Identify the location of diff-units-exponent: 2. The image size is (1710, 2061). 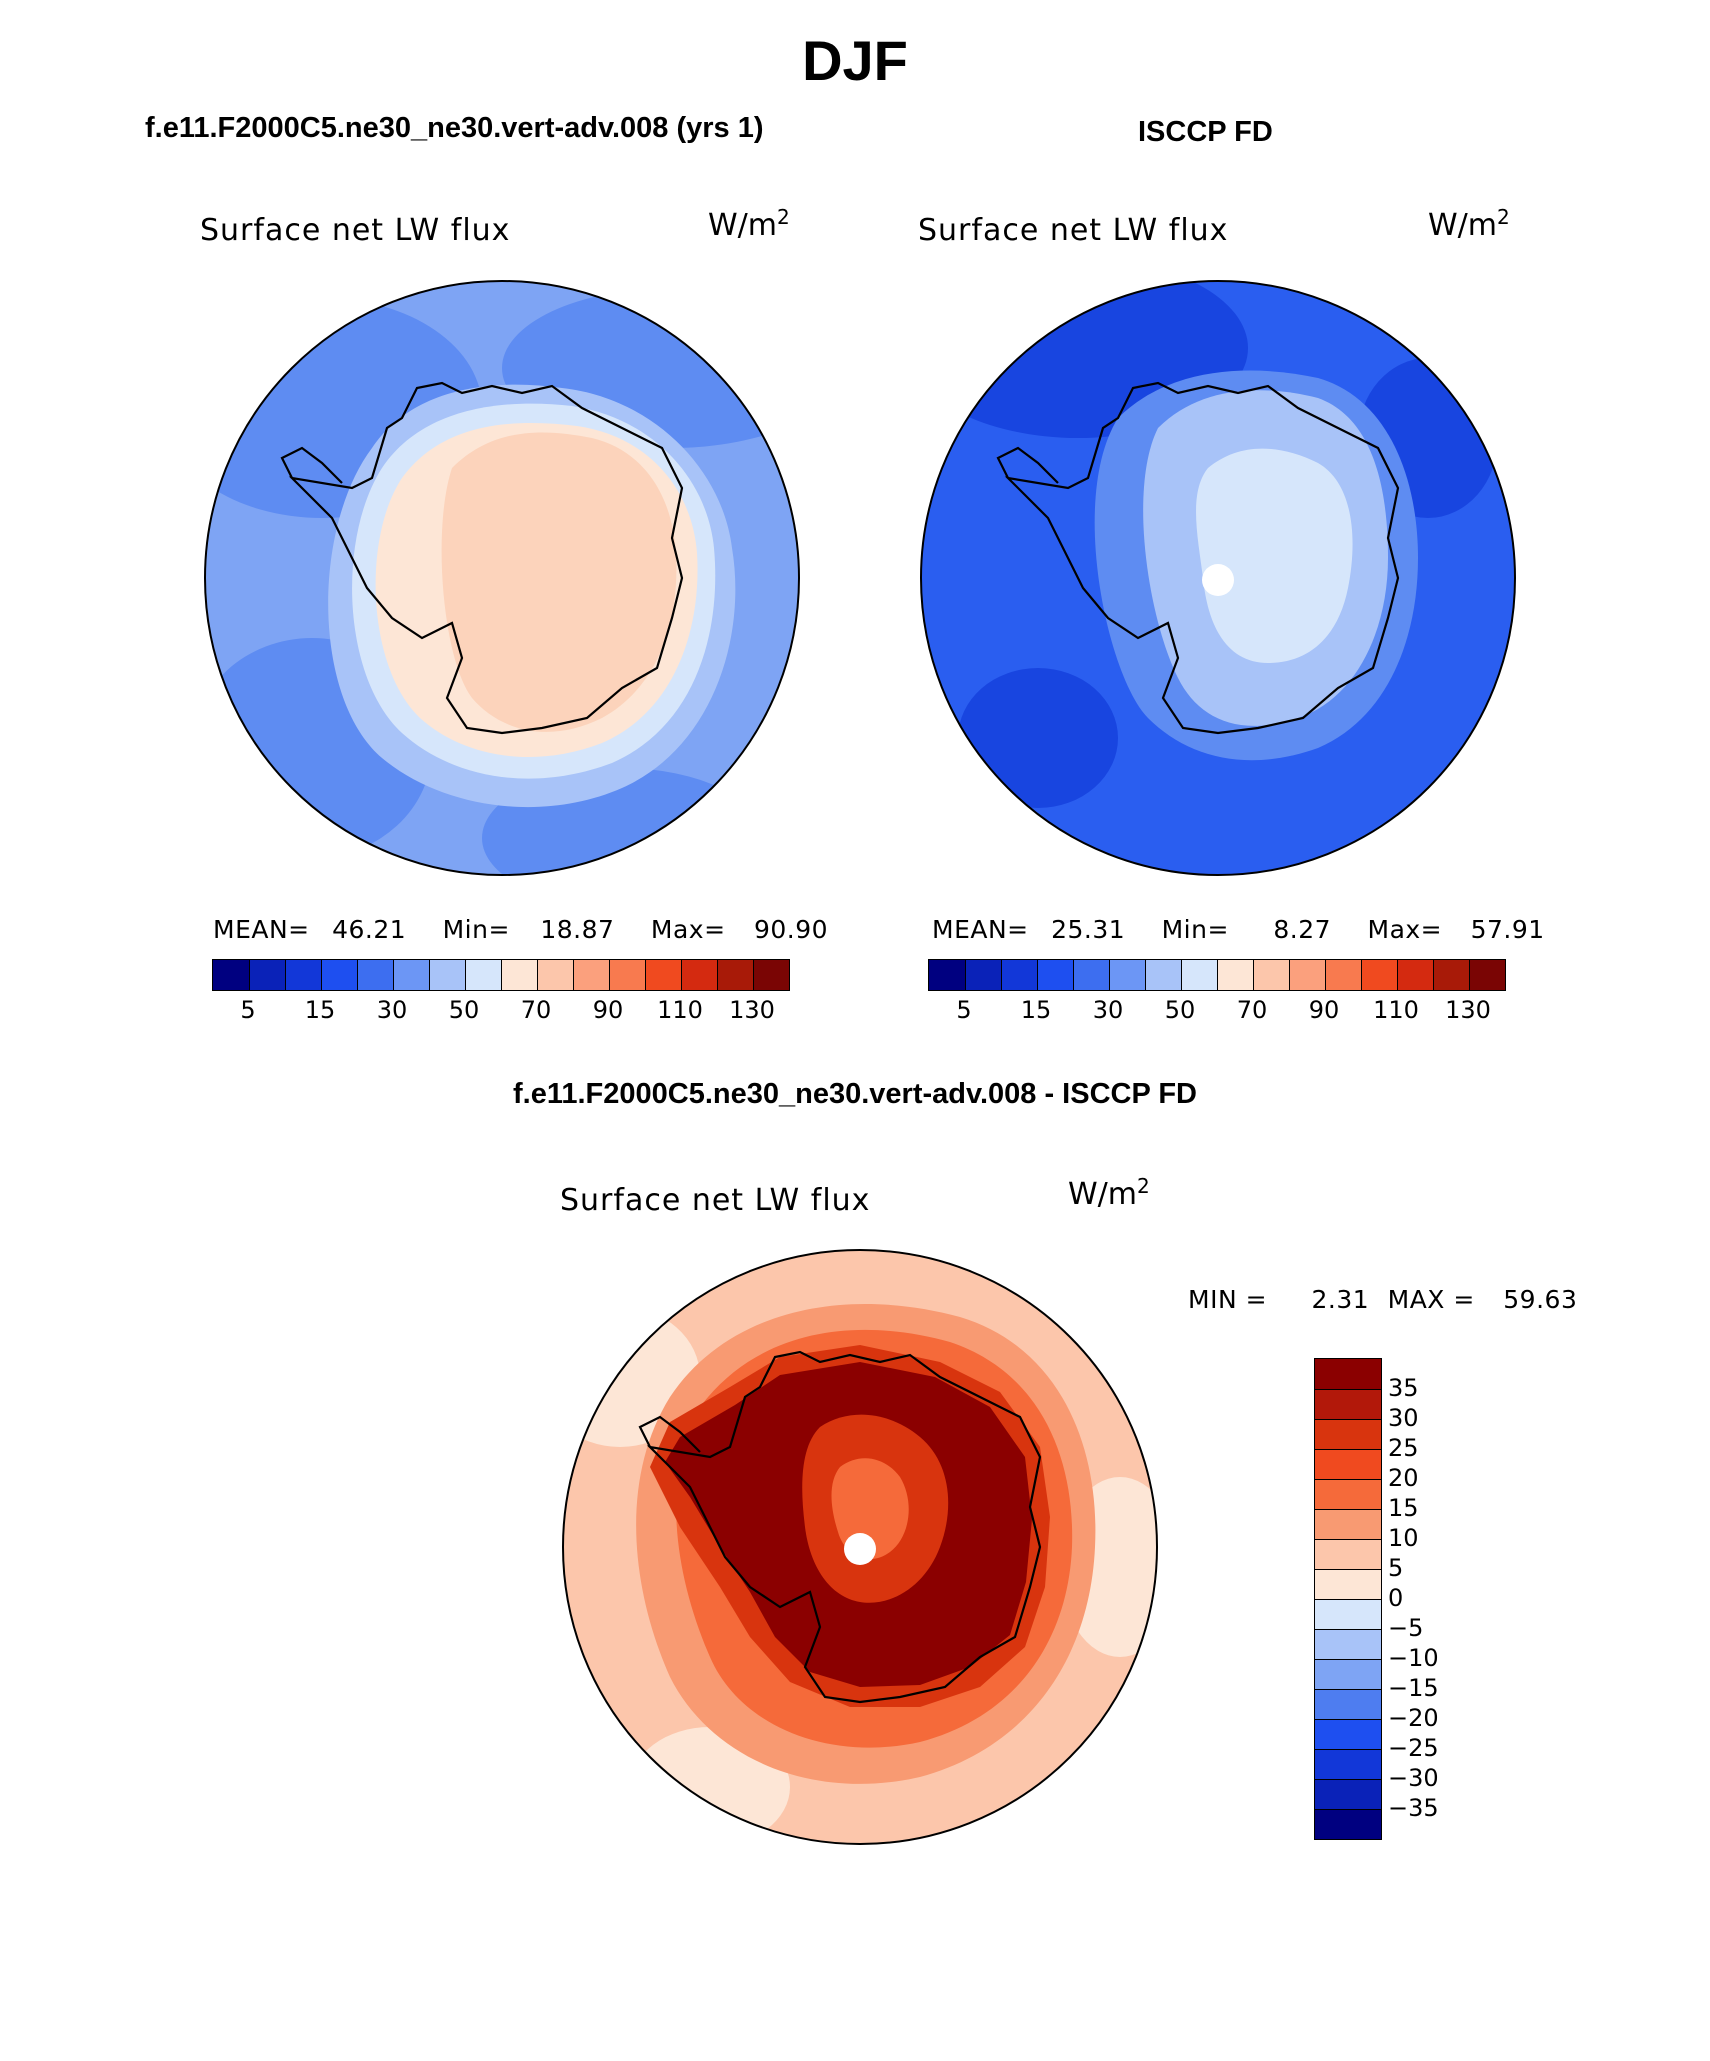
(1143, 1186).